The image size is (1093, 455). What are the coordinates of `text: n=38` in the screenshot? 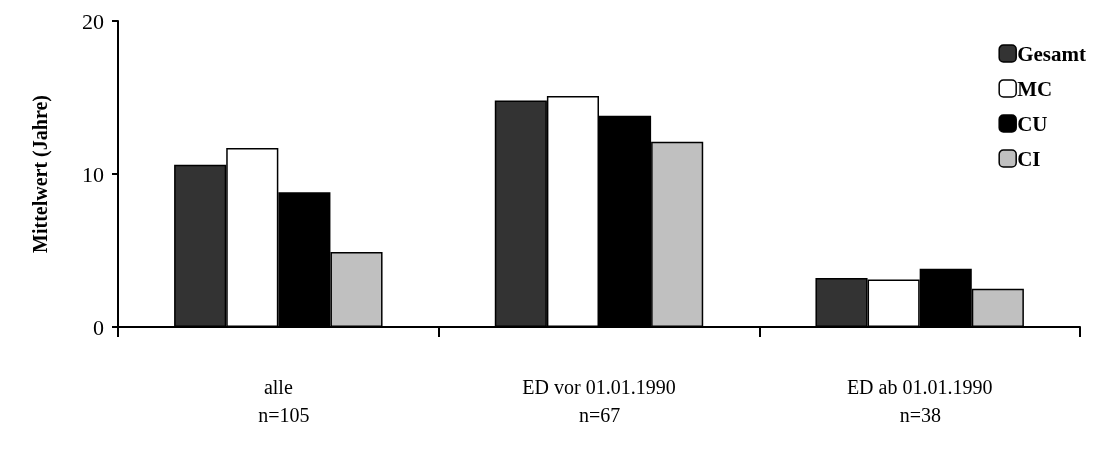 It's located at (920, 415).